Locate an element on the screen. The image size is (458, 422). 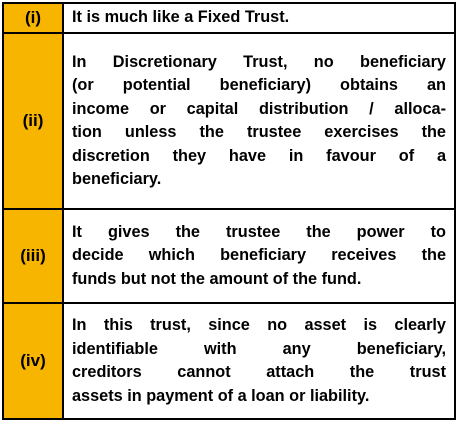
text-line: decide which beneficiary receives the is located at coordinates (259, 255).